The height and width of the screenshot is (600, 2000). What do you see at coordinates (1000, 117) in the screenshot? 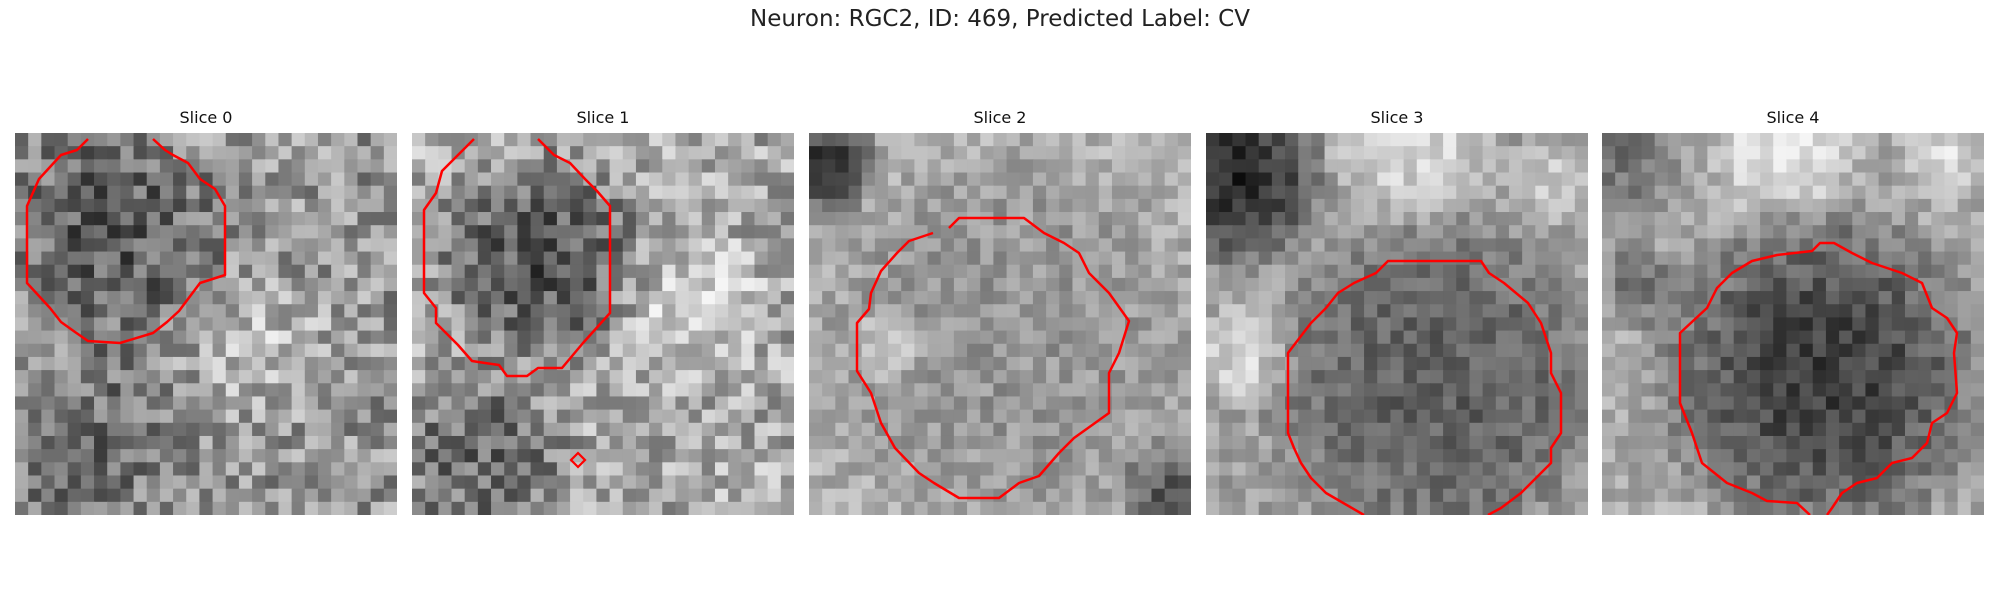
I see `slice-title-2: Slice 2` at bounding box center [1000, 117].